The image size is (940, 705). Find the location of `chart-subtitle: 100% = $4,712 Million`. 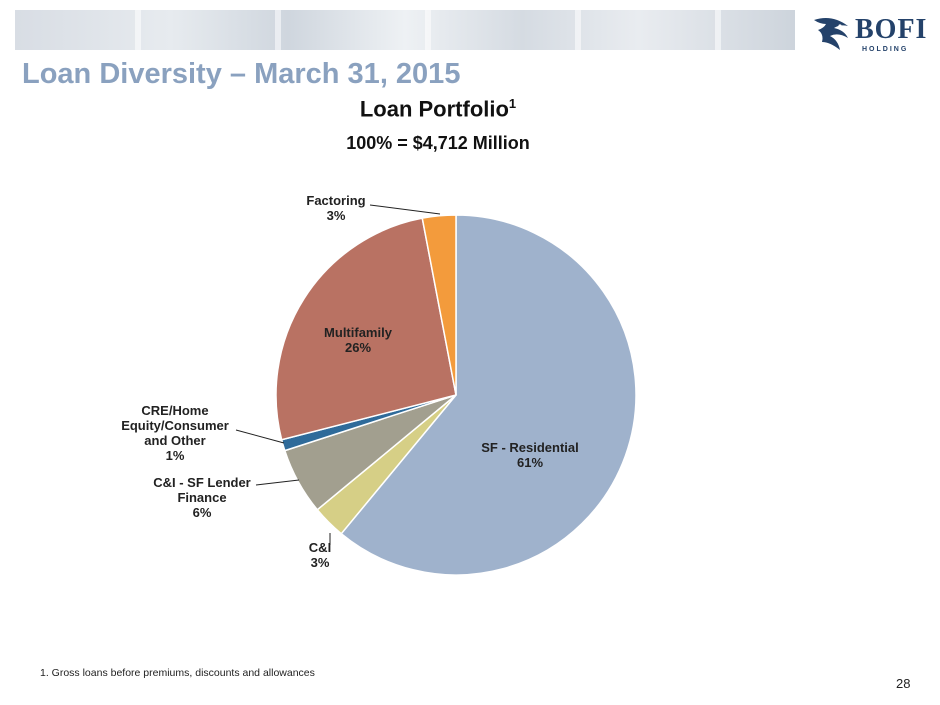

chart-subtitle: 100% = $4,712 Million is located at coordinates (438, 143).